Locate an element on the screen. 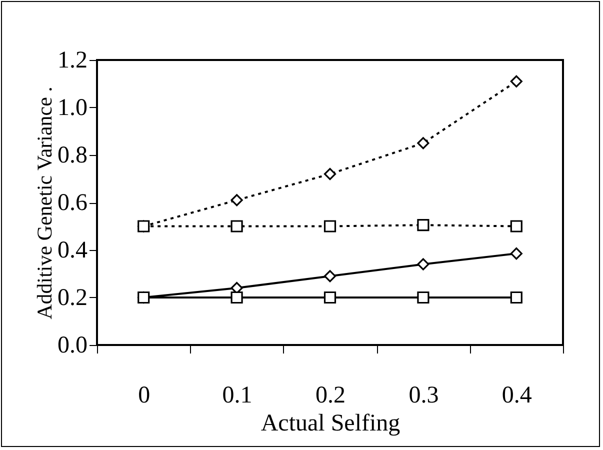 The height and width of the screenshot is (450, 603). y-tick-label: 0.0 is located at coordinates (73, 345).